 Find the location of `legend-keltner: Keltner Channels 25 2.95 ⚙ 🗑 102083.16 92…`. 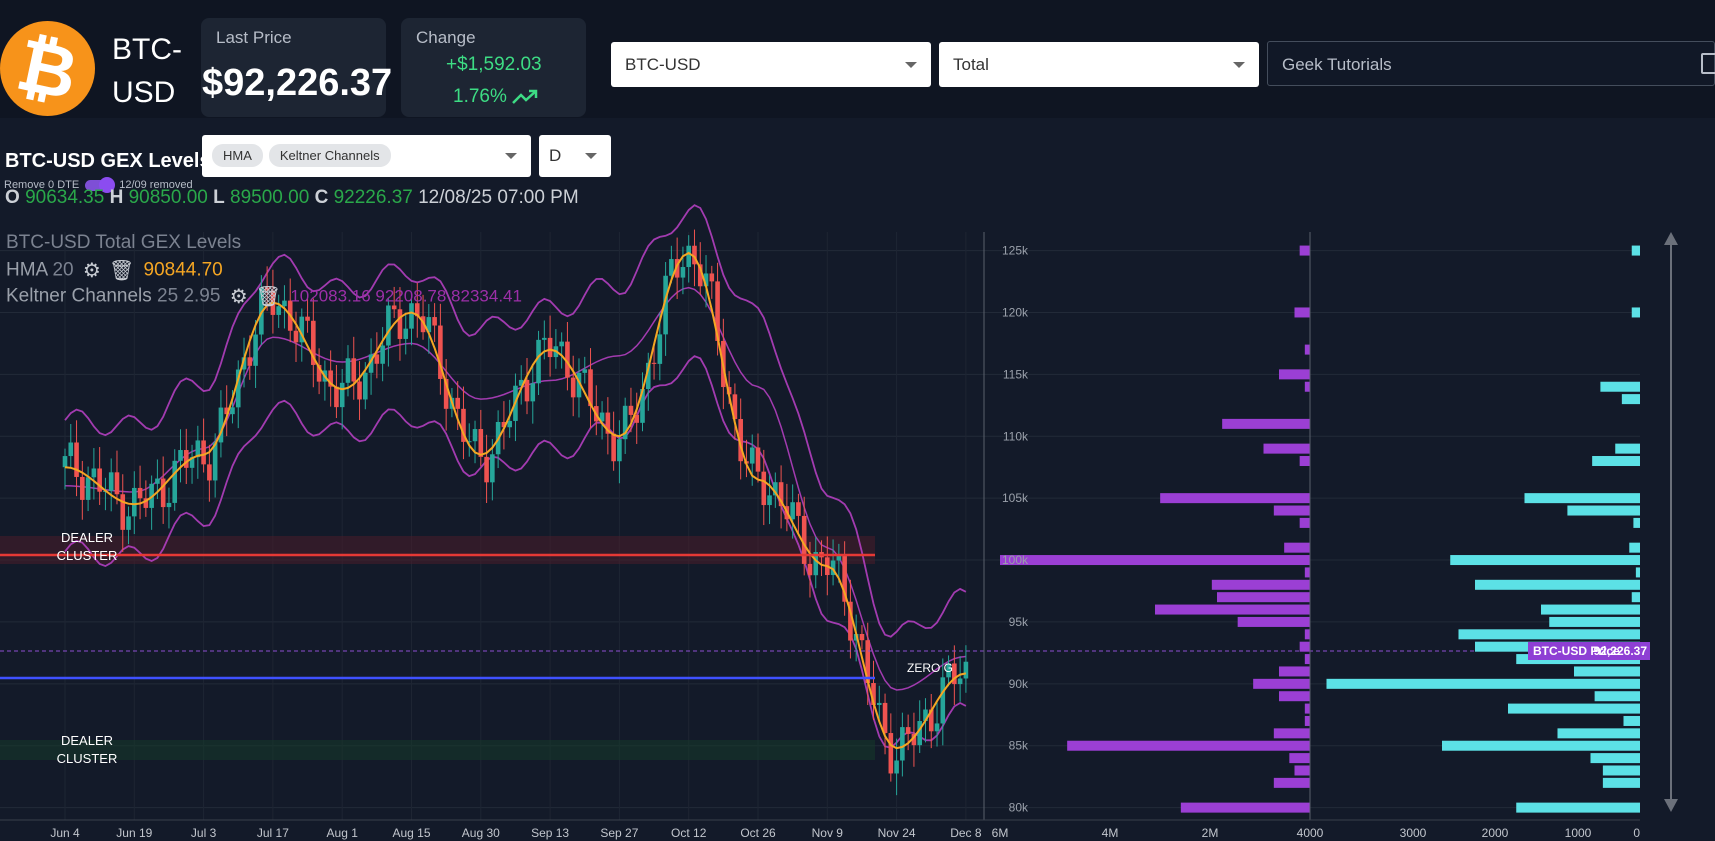

legend-keltner: Keltner Channels 25 2.95 ⚙ 🗑 102083.16 92… is located at coordinates (264, 296).